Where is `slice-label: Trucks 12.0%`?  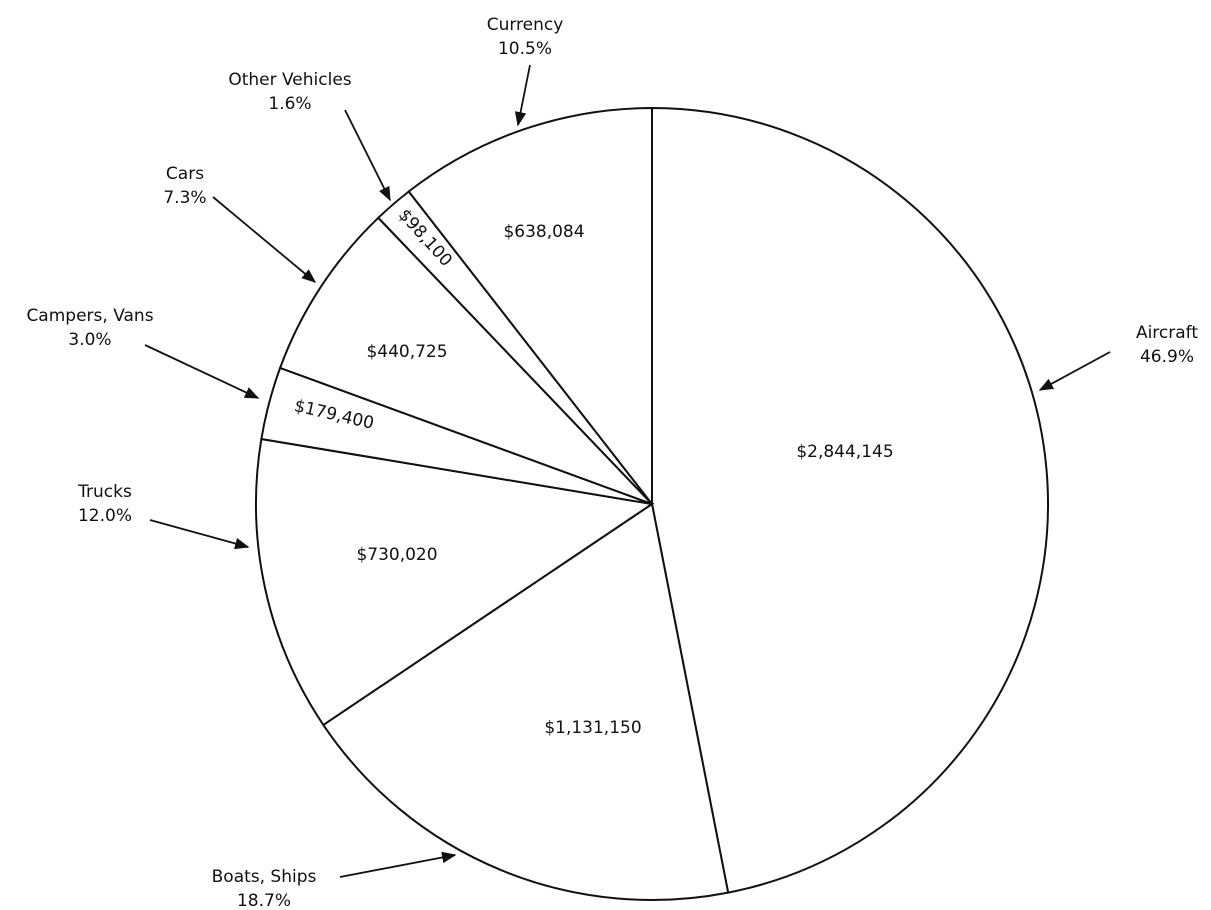
slice-label: Trucks 12.0% is located at coordinates (104, 504).